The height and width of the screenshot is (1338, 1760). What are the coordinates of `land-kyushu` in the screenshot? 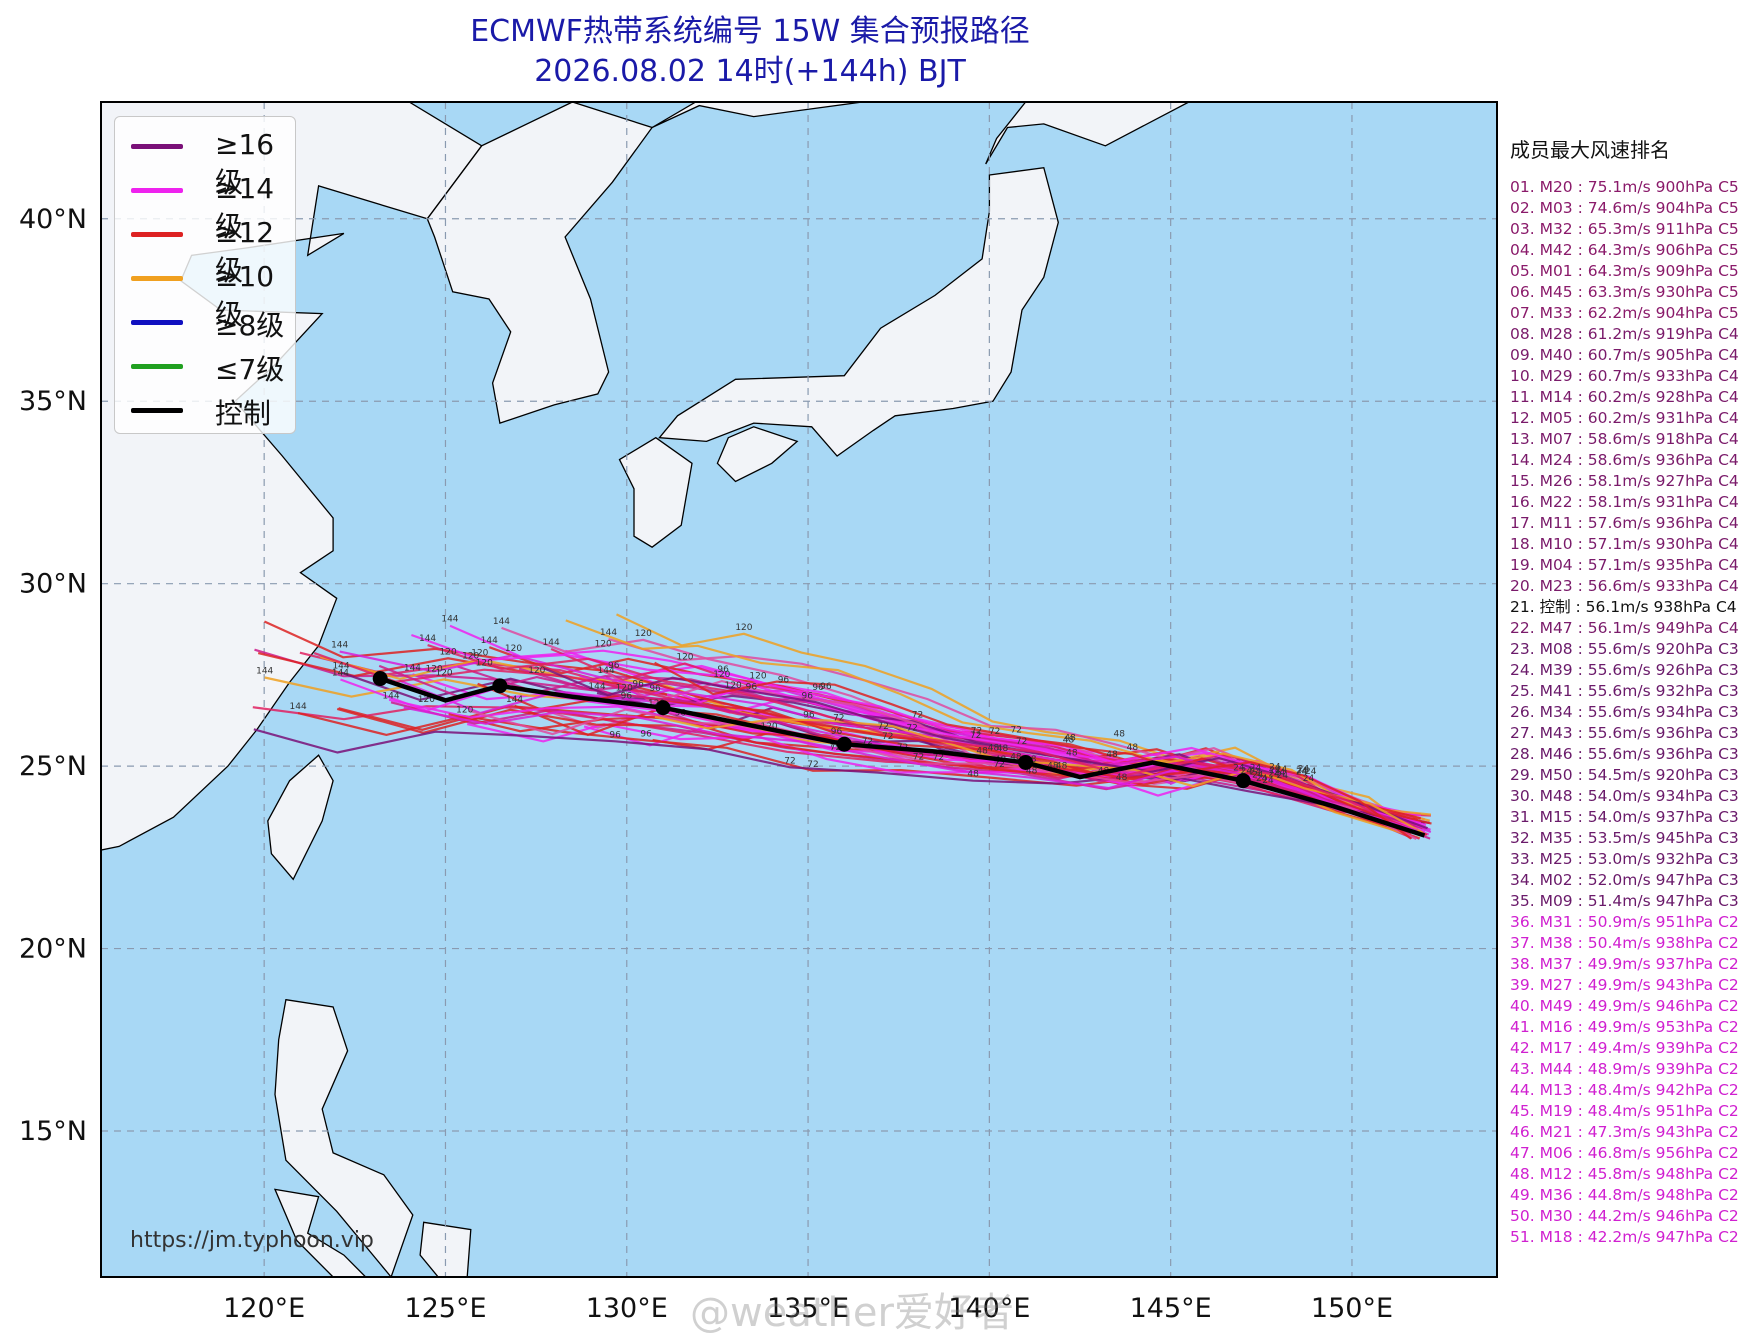 It's located at (655, 492).